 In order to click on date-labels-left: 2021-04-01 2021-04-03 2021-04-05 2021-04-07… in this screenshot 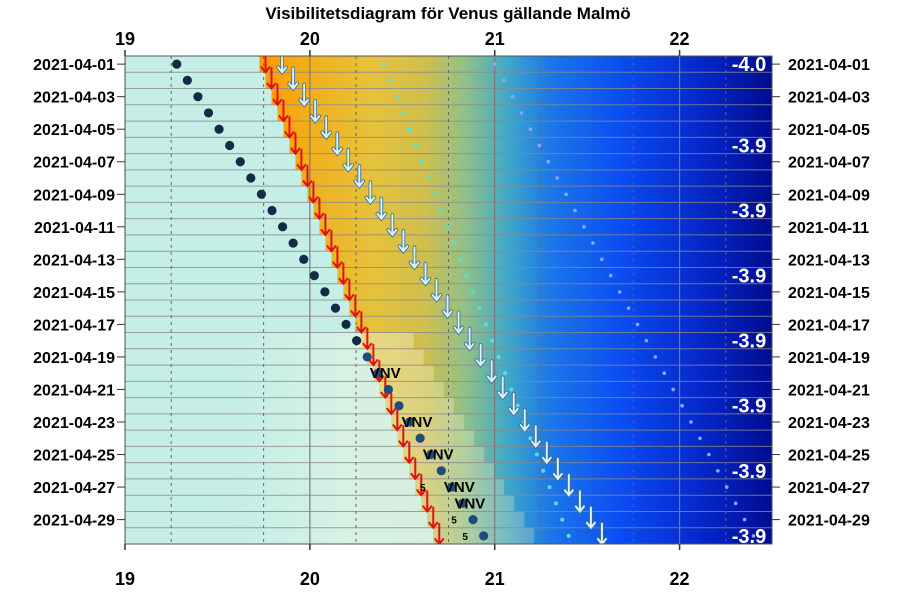, I will do `click(74, 293)`.